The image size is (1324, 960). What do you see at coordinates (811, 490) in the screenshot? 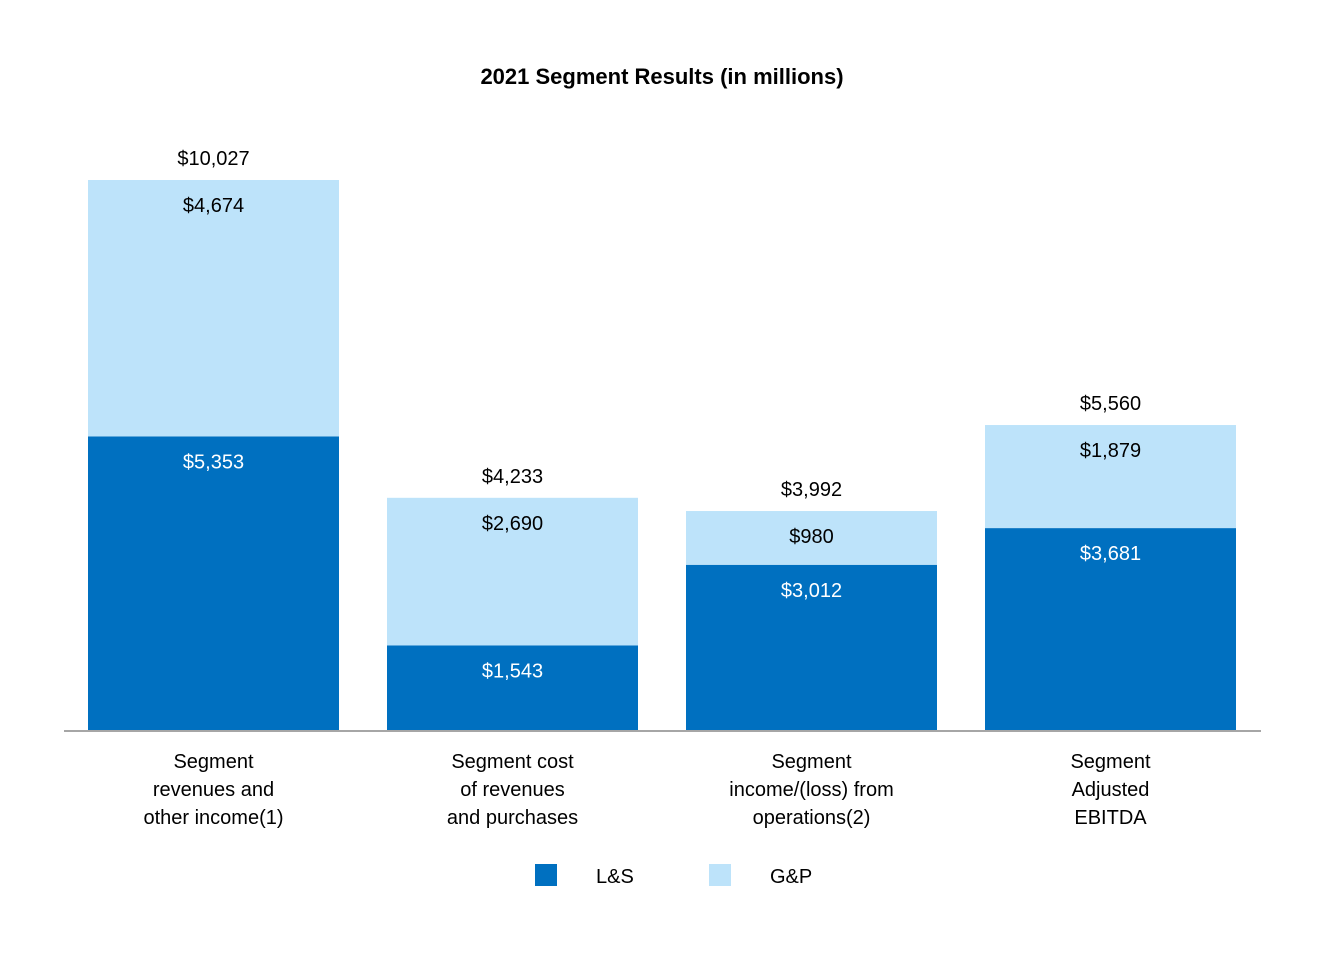
I see `total-label-3: $3,992` at bounding box center [811, 490].